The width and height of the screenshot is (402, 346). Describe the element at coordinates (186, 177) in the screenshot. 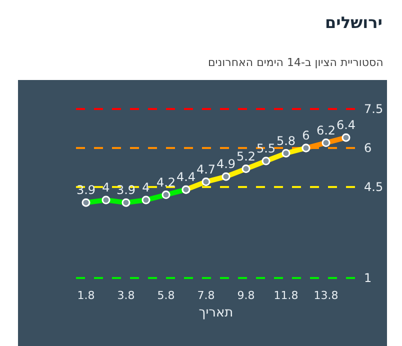

I see `data-label: 4.4` at that location.